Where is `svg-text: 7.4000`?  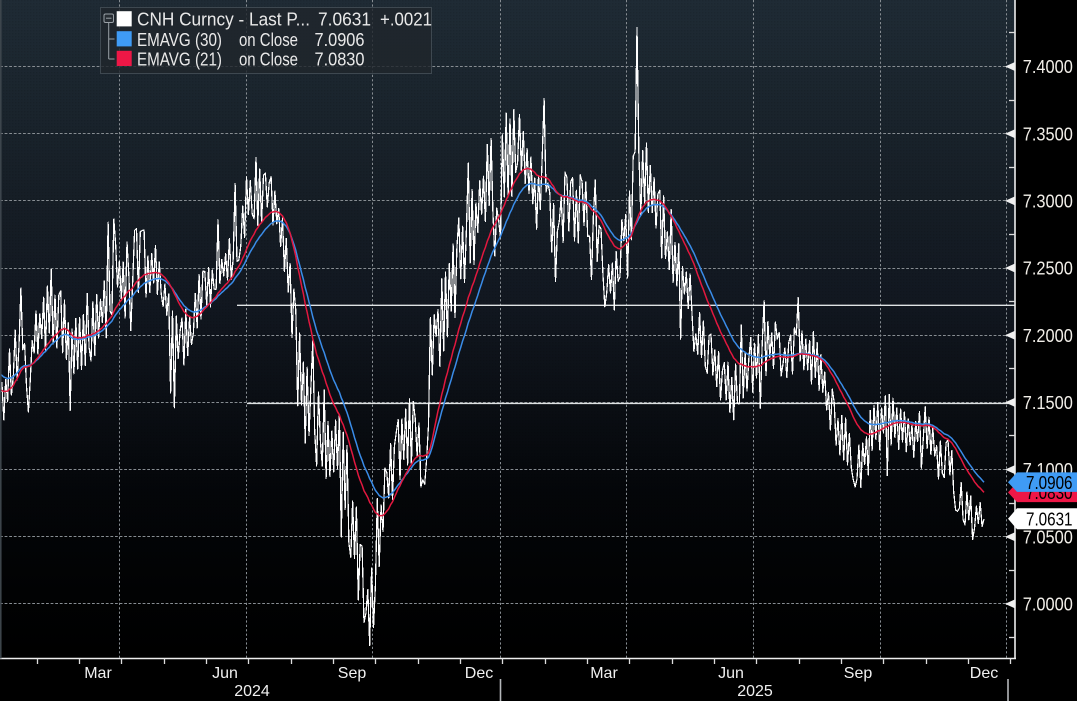 svg-text: 7.4000 is located at coordinates (1048, 67).